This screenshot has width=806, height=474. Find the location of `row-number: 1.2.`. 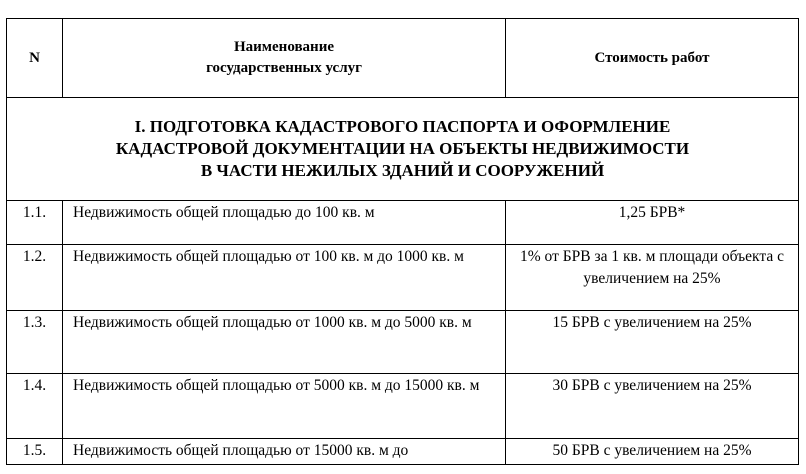

row-number: 1.2. is located at coordinates (34, 277).